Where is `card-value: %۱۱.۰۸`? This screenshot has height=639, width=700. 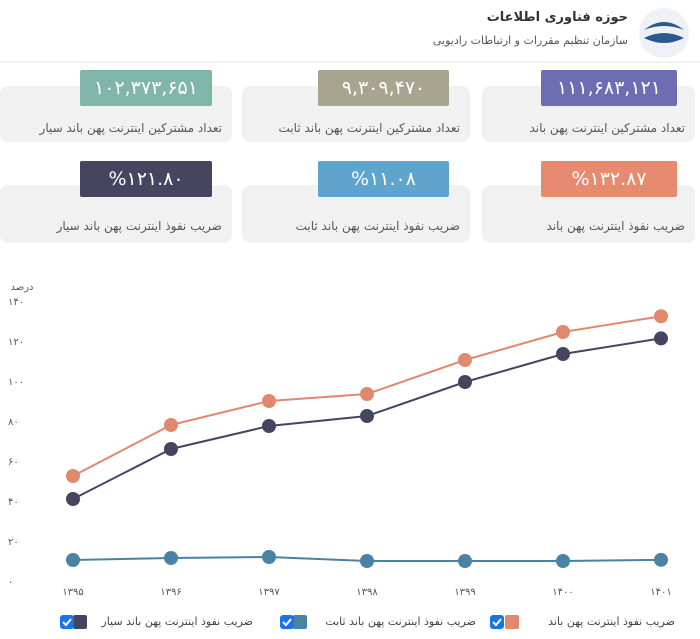
card-value: %۱۱.۰۸ is located at coordinates (383, 179).